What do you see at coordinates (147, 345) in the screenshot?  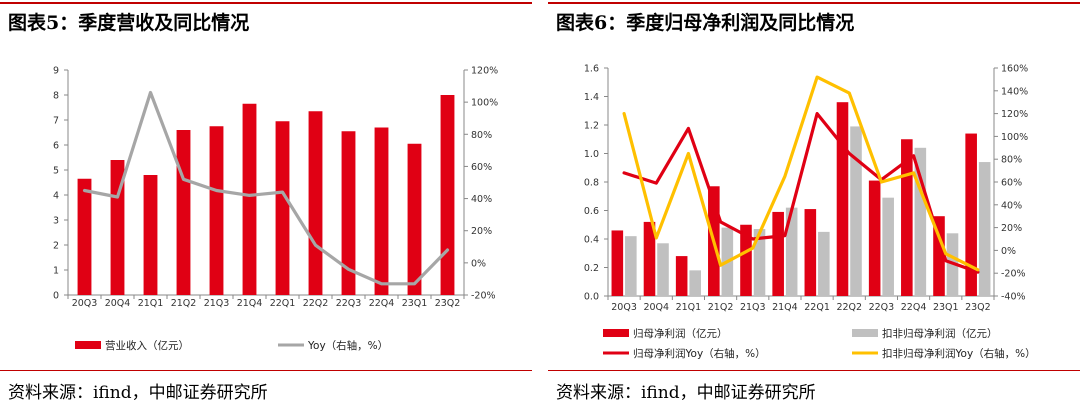 I see `legend-label: 营业收入（亿元）` at bounding box center [147, 345].